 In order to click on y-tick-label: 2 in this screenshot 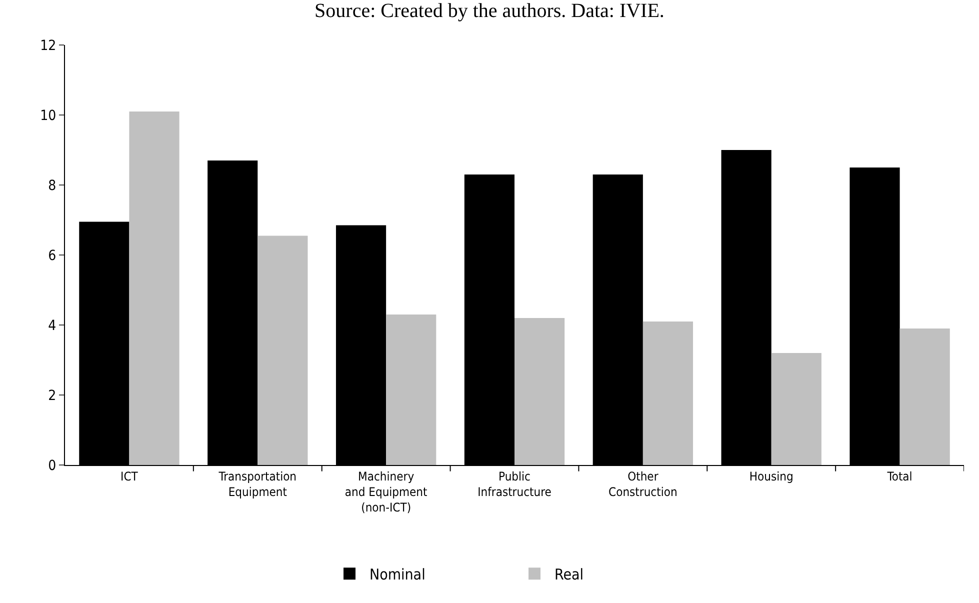, I will do `click(52, 396)`.